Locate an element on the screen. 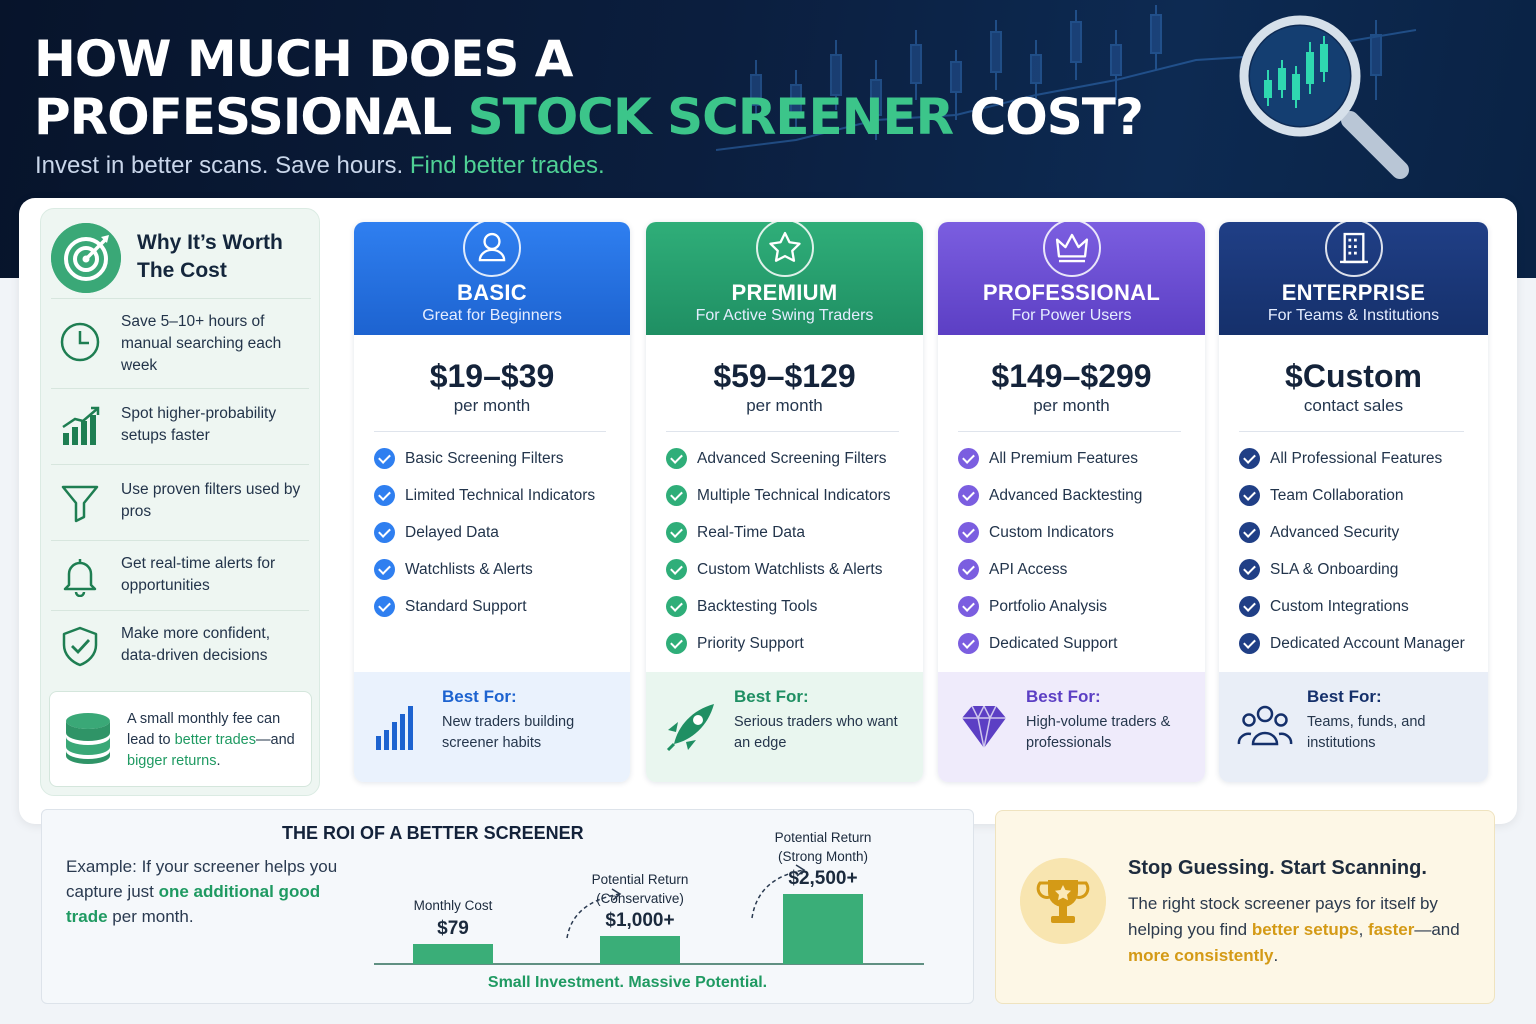  filter-icon is located at coordinates (80, 504).